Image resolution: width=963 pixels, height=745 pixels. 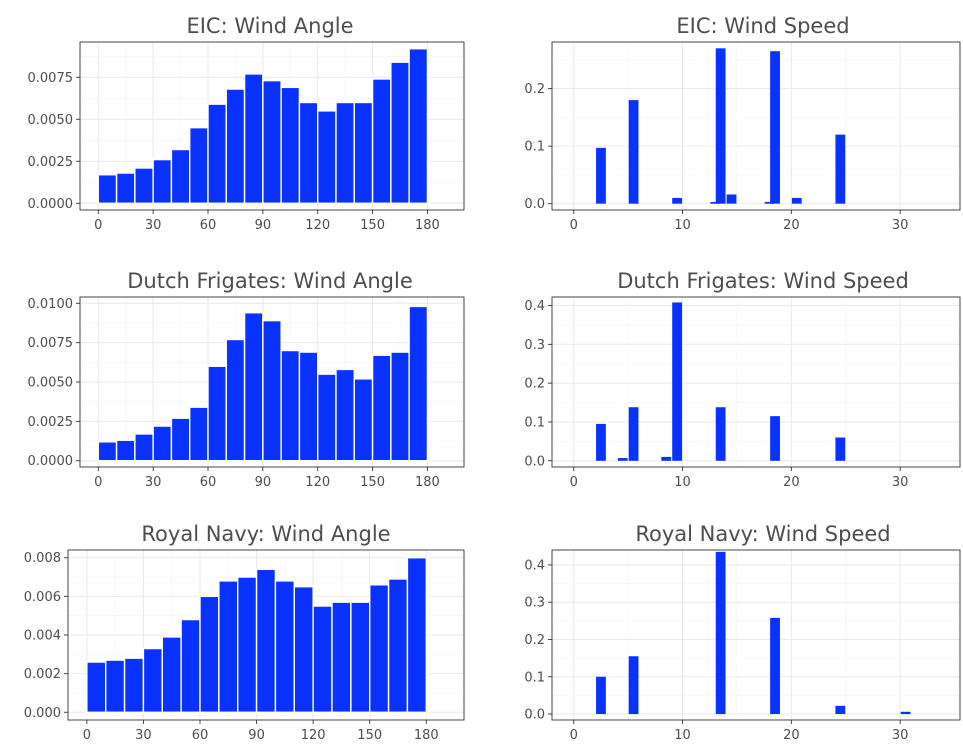 What do you see at coordinates (42, 597) in the screenshot?
I see `y-tick-label: 0.006` at bounding box center [42, 597].